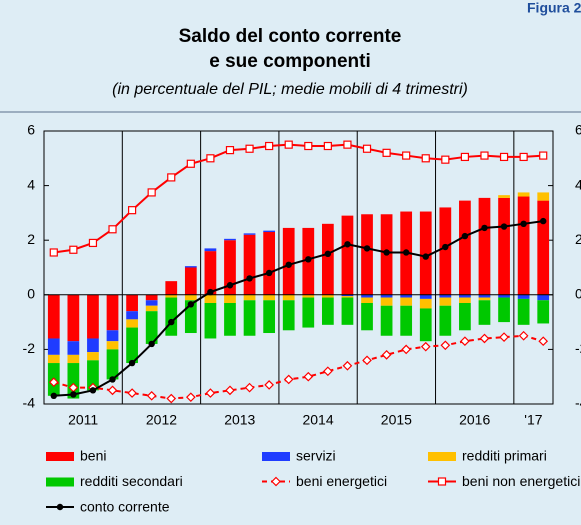 The width and height of the screenshot is (581, 525). What do you see at coordinates (83, 420) in the screenshot?
I see `x-tick-label: 2011` at bounding box center [83, 420].